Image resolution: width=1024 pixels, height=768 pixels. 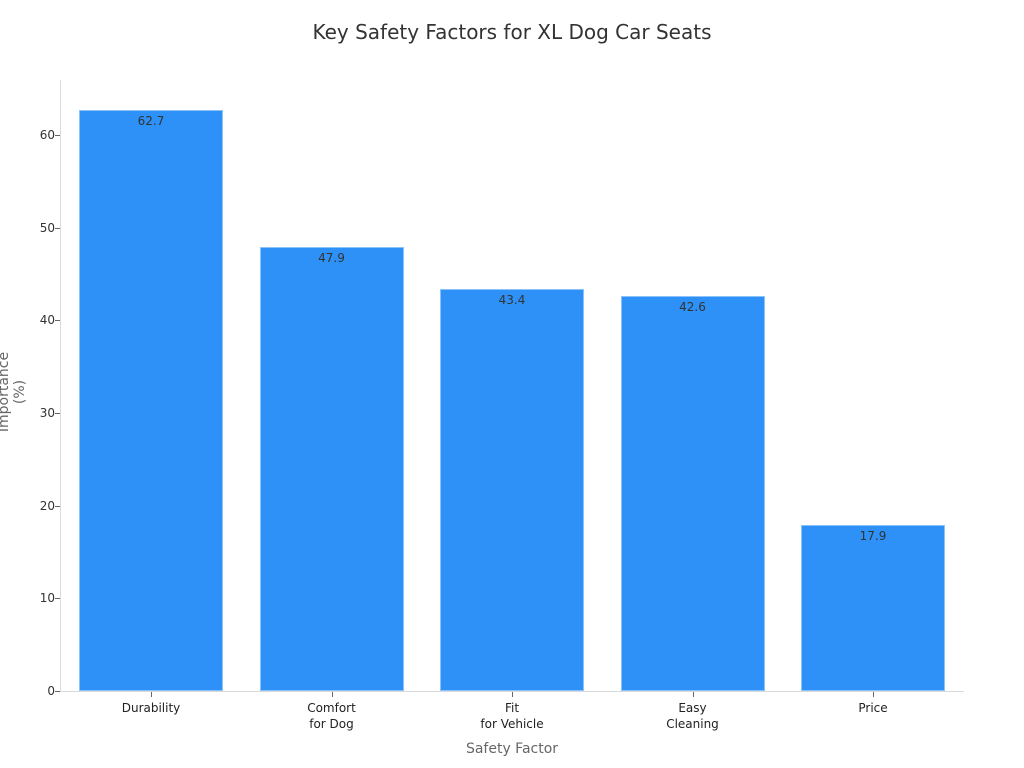 What do you see at coordinates (47, 598) in the screenshot?
I see `y-tick-label: 10` at bounding box center [47, 598].